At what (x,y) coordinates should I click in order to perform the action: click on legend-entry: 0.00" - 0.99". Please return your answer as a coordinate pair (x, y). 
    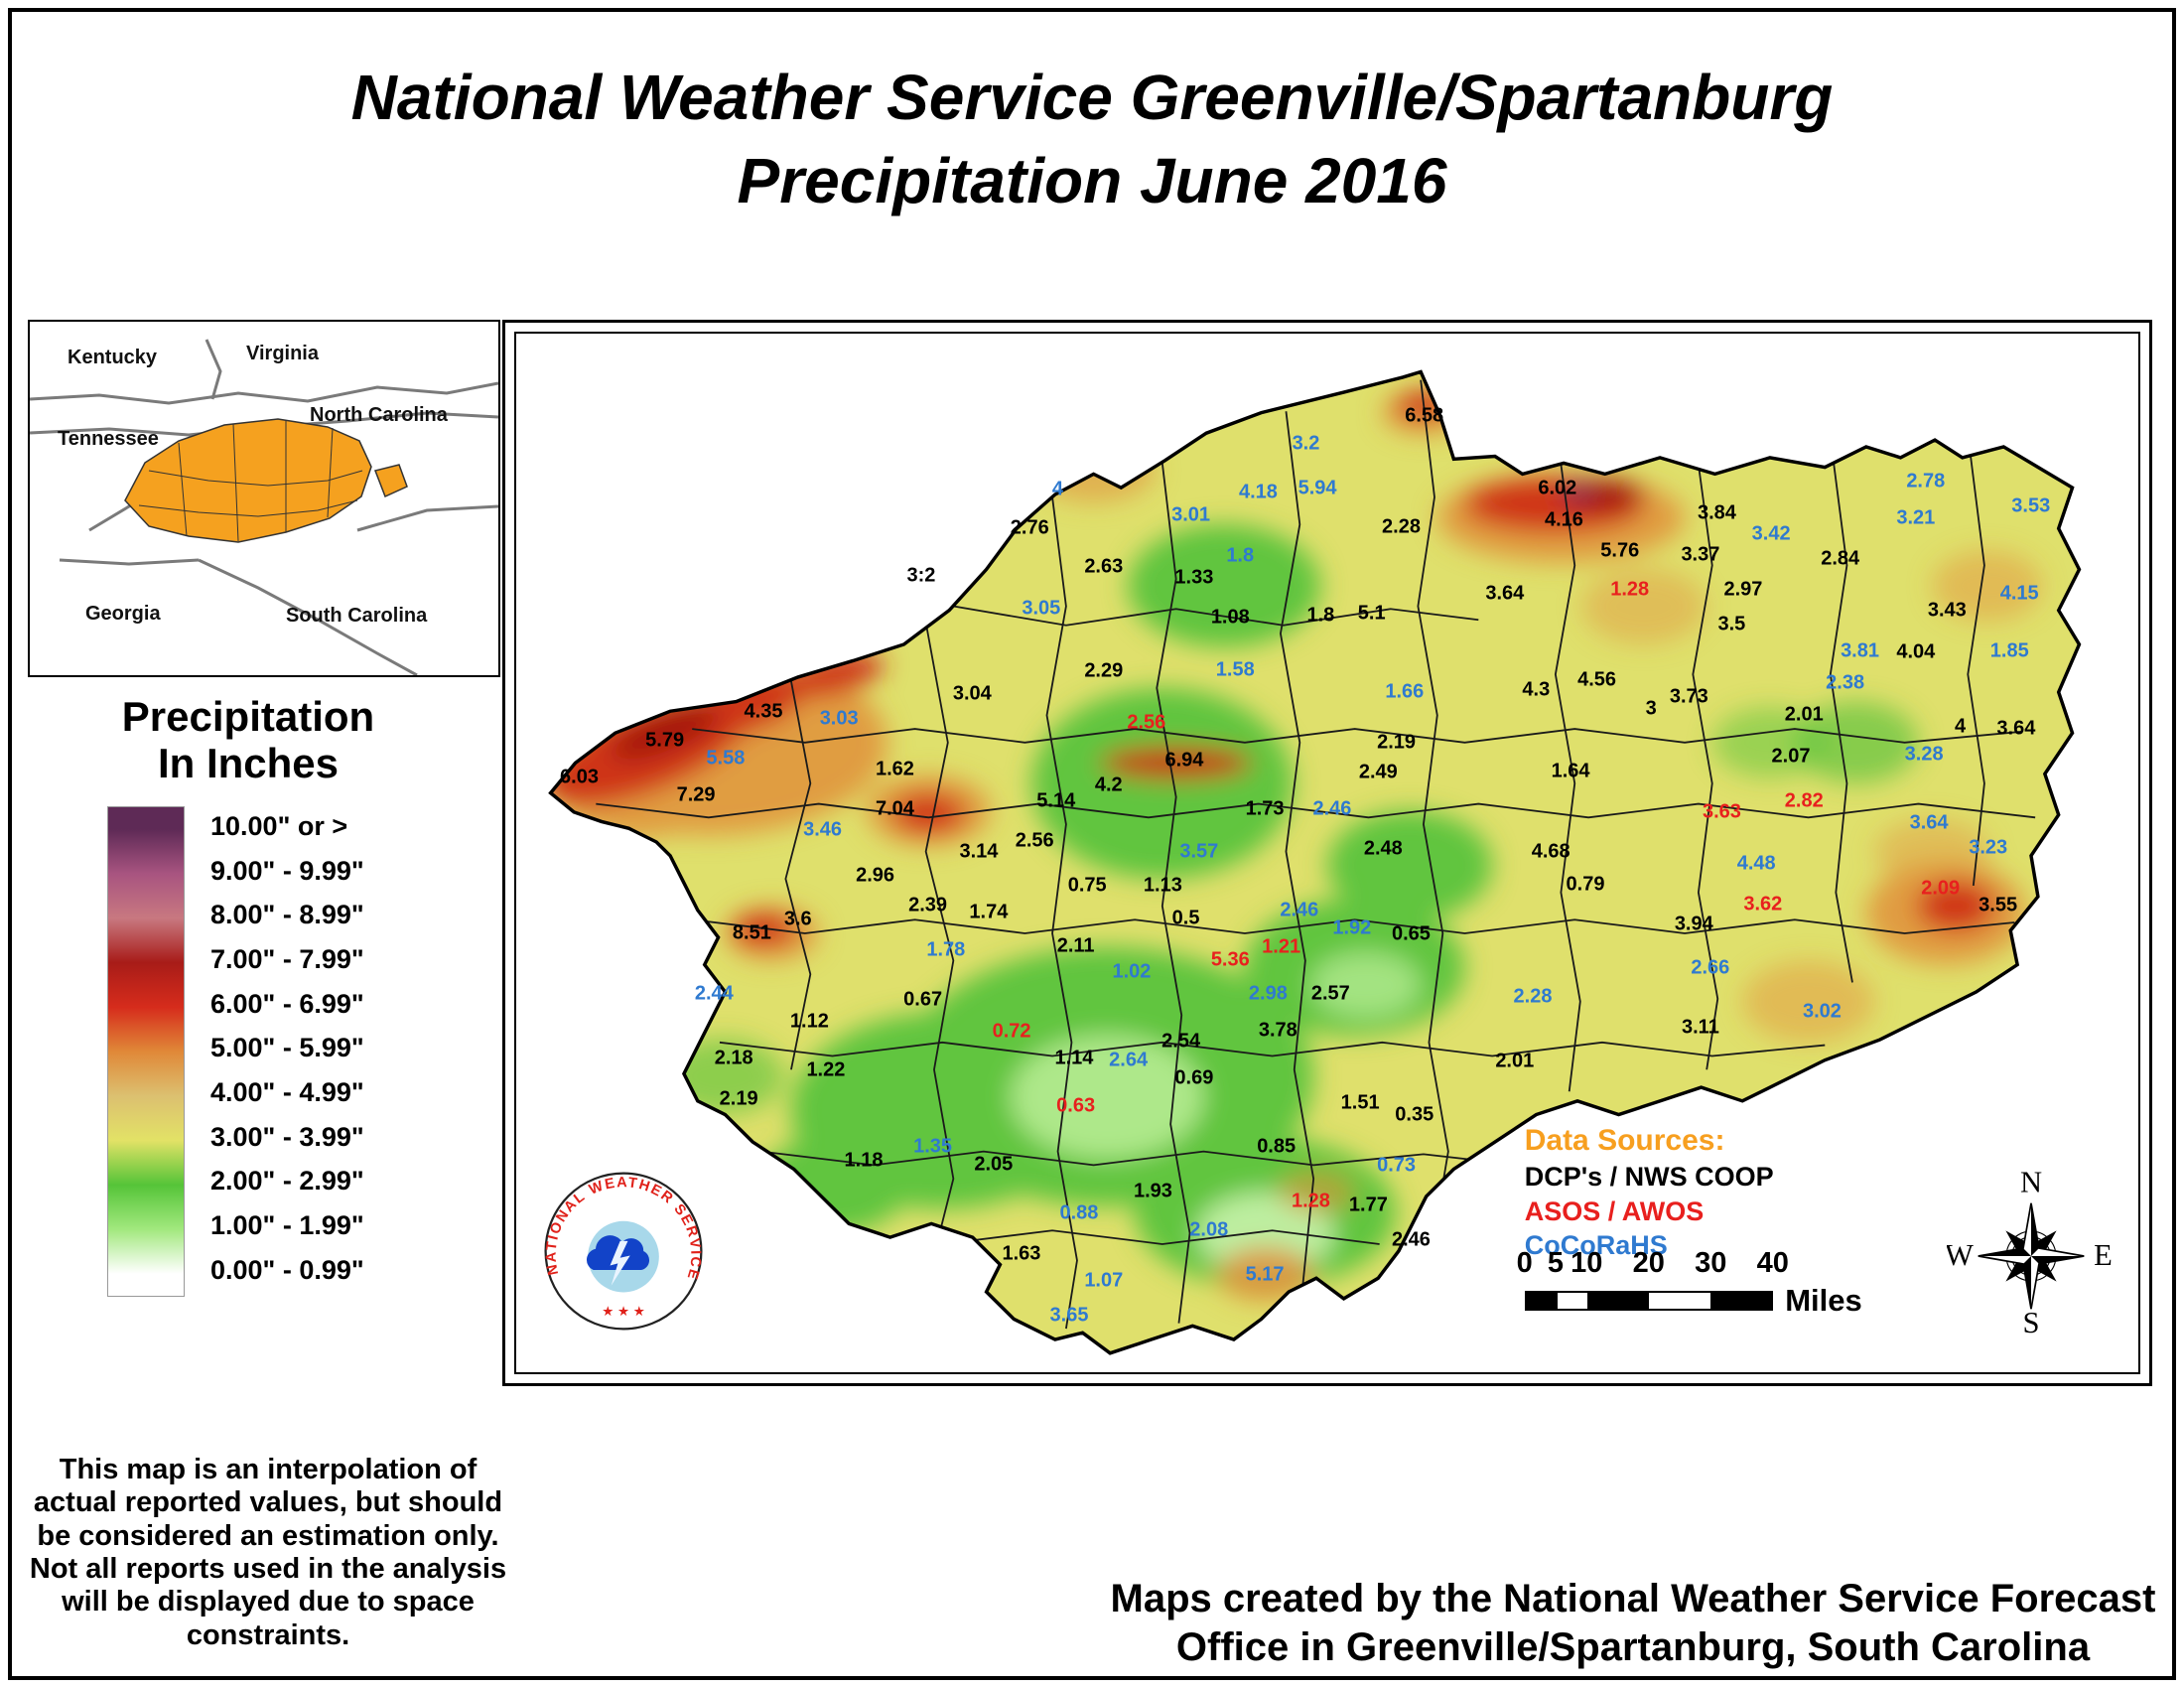
    Looking at the image, I should click on (287, 1269).